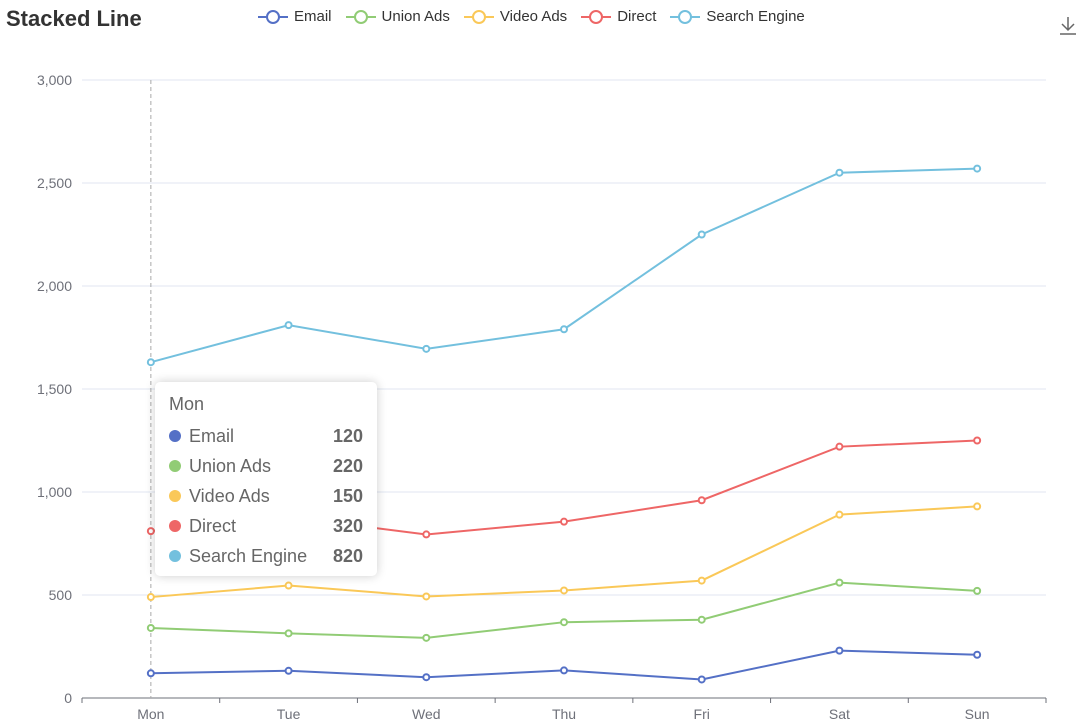 This screenshot has height=727, width=1078. Describe the element at coordinates (415, 16) in the screenshot. I see `legend-label: Union Ads` at that location.